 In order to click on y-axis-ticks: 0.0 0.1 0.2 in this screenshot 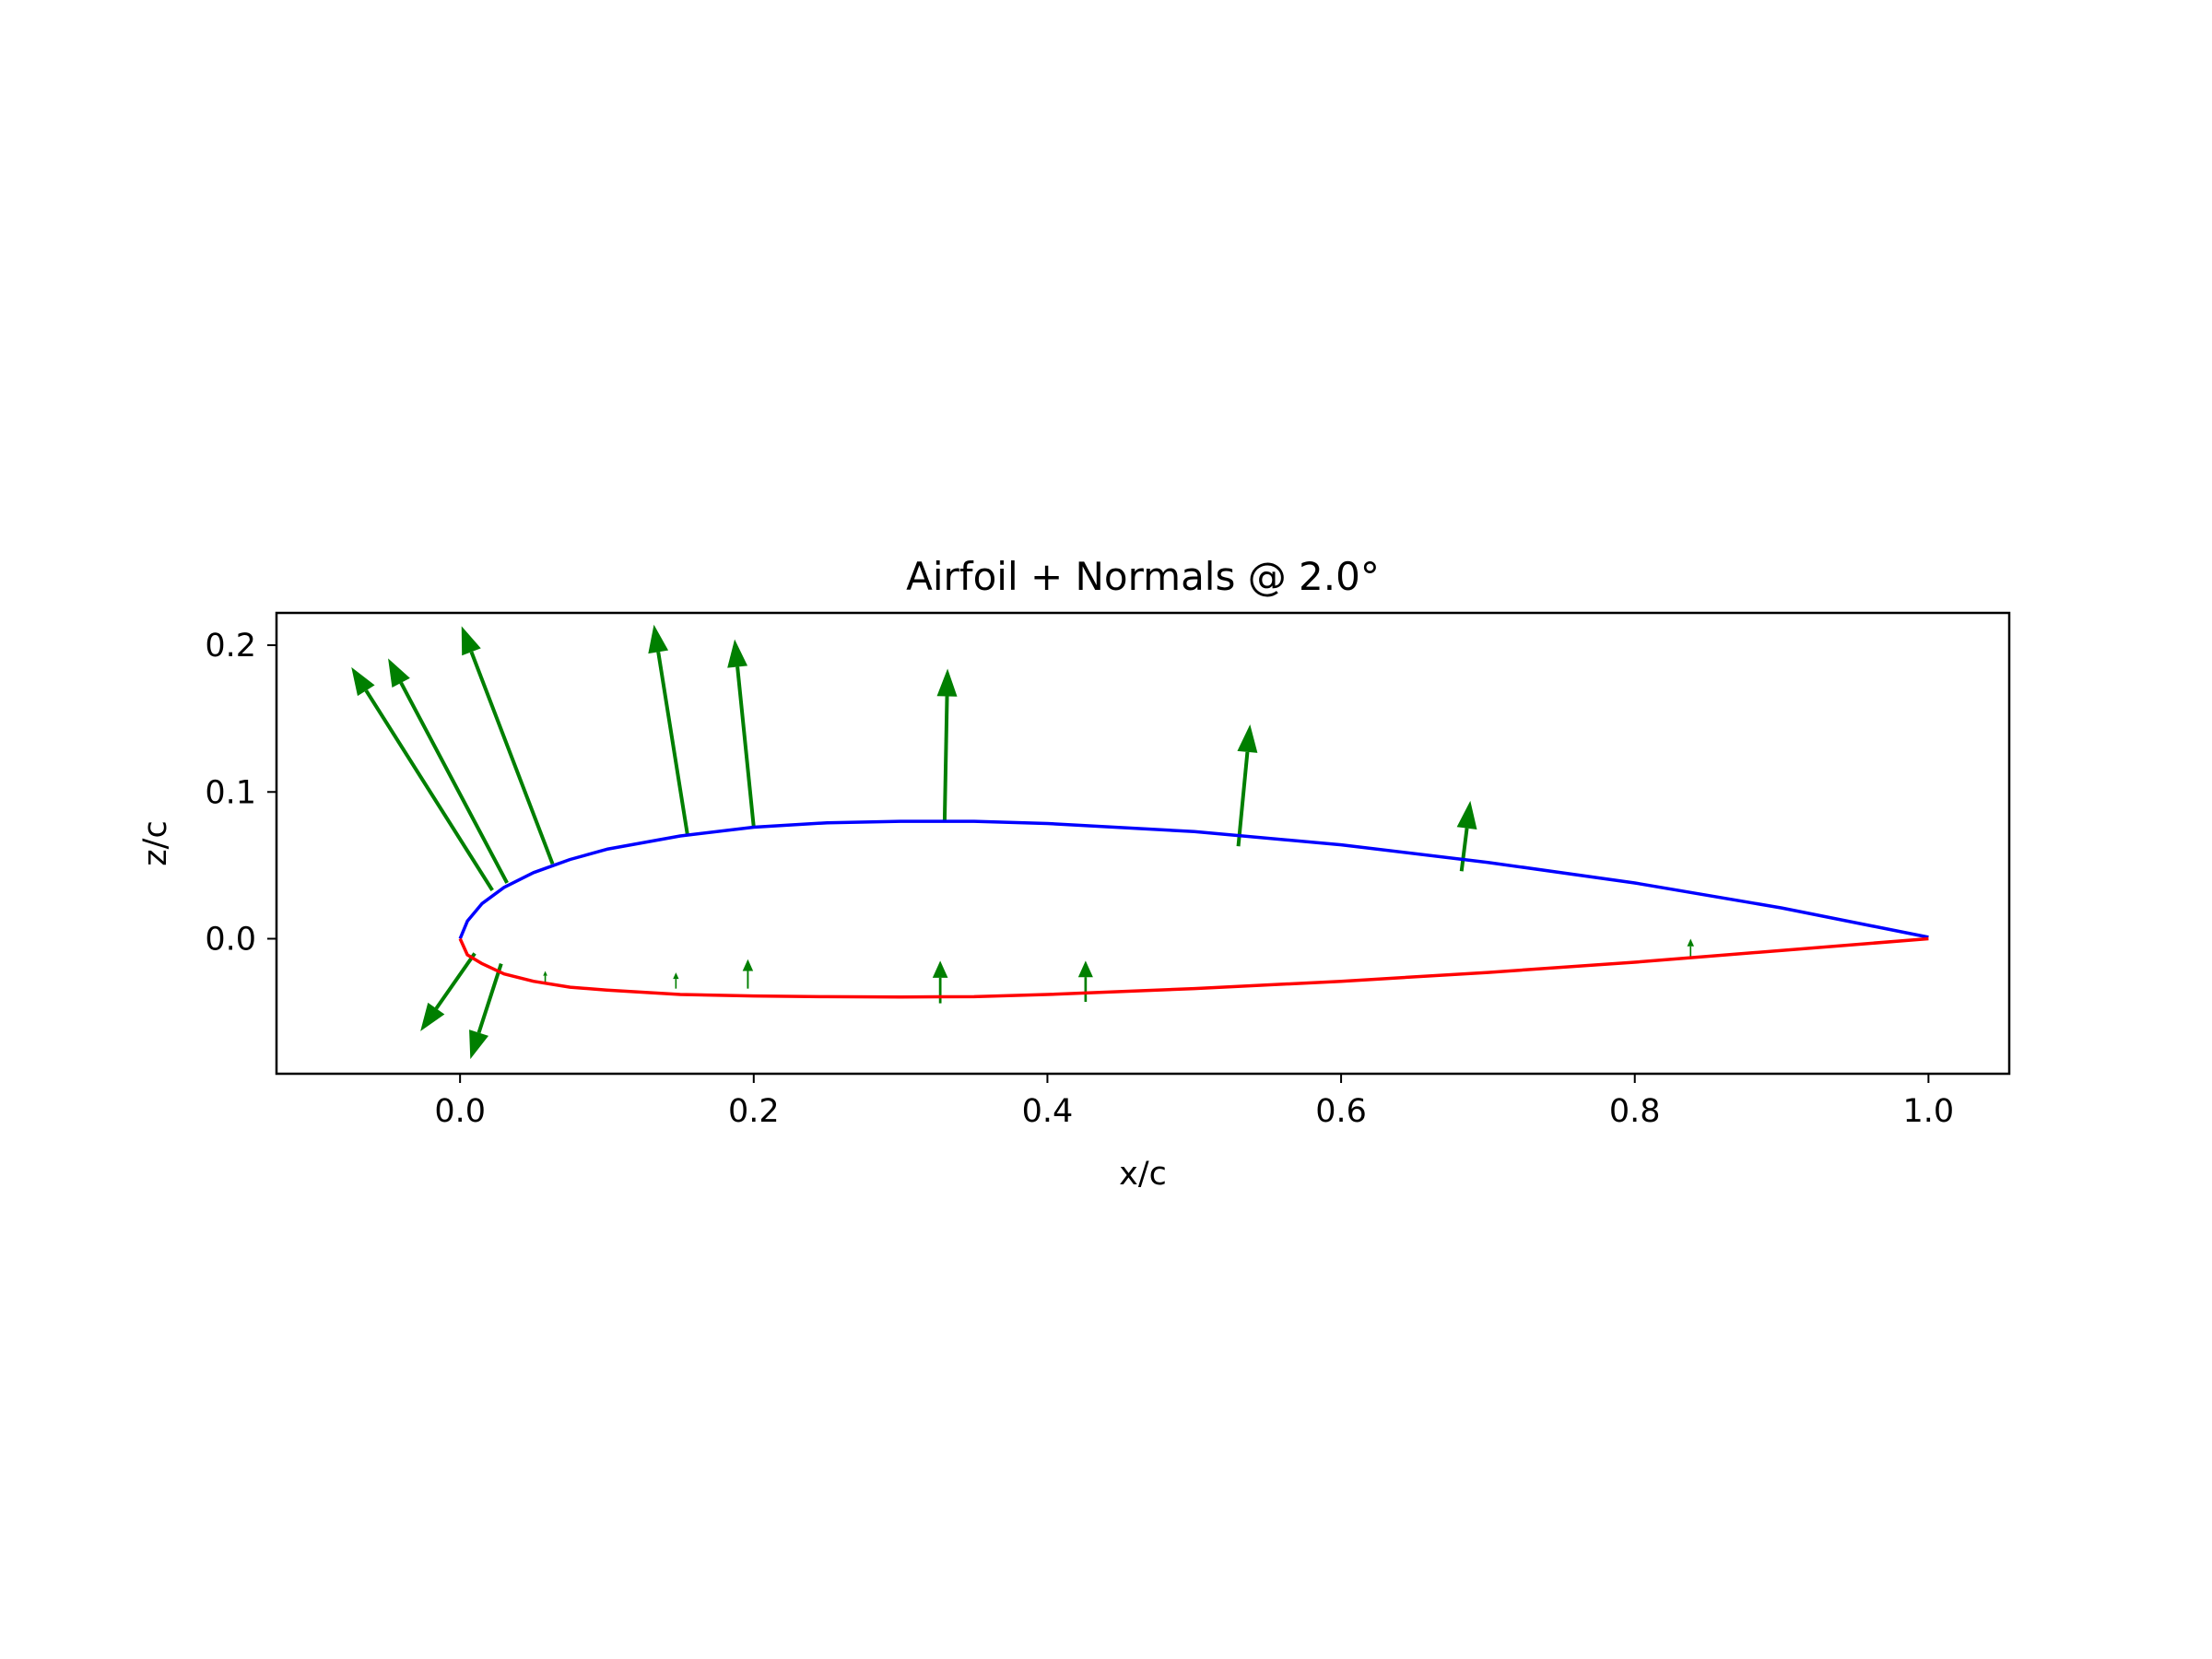, I will do `click(240, 793)`.